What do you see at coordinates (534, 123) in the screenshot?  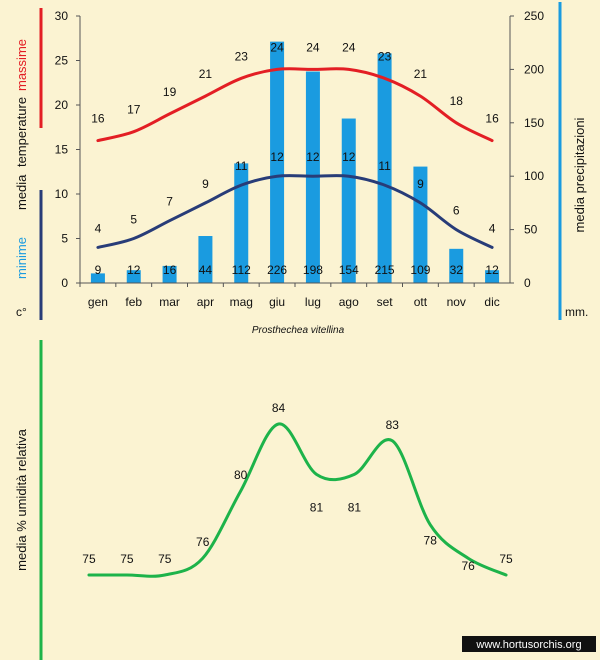 I see `right-tick-label: 150` at bounding box center [534, 123].